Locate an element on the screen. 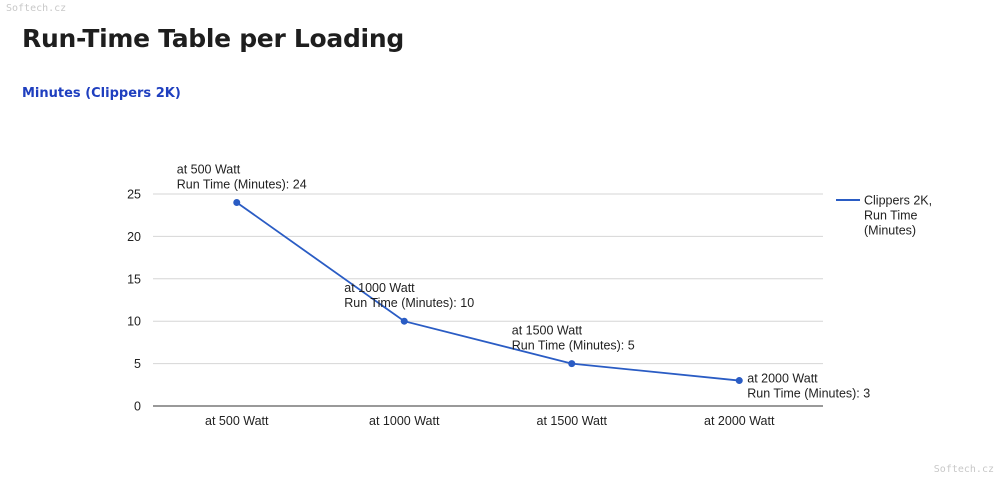 This screenshot has width=1000, height=480. chart-subtitle: Minutes (Clippers 2K) is located at coordinates (101, 93).